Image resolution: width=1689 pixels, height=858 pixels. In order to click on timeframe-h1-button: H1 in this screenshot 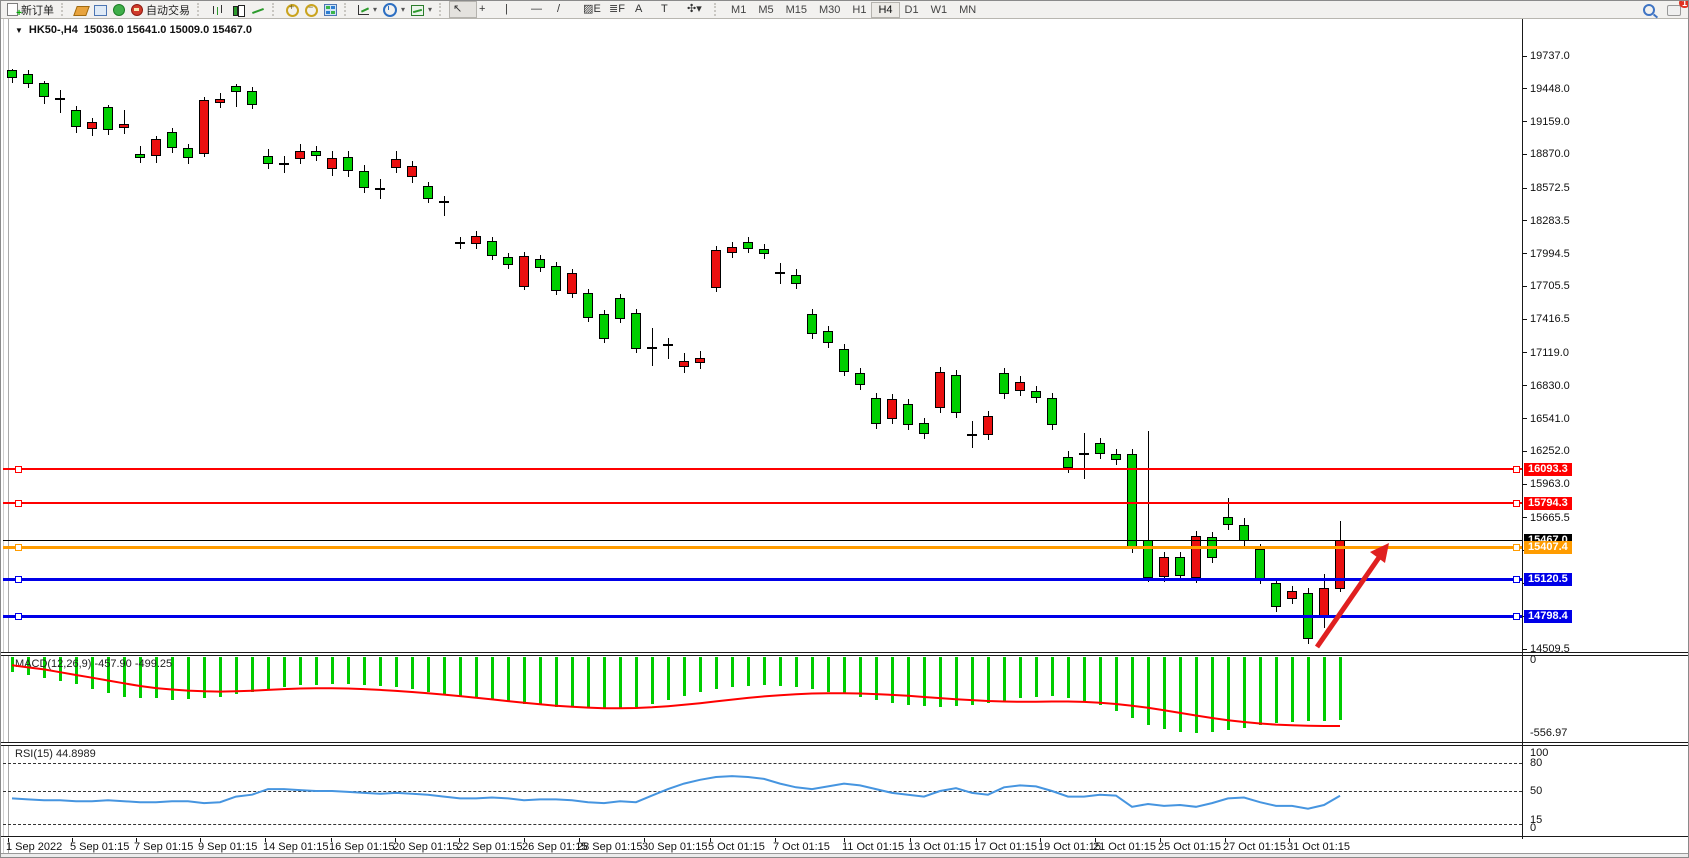, I will do `click(859, 9)`.